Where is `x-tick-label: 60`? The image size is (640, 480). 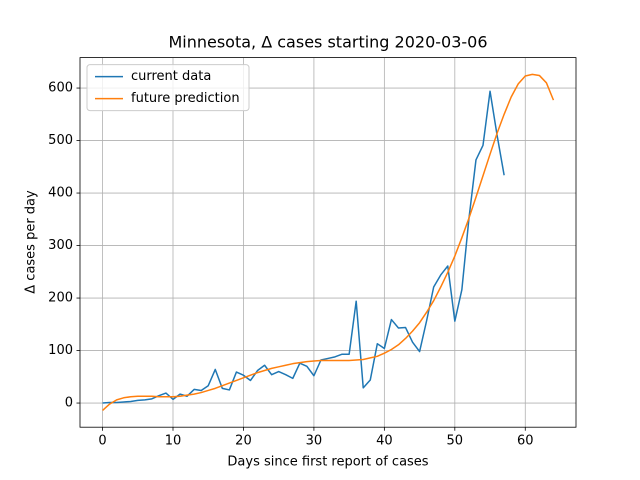
x-tick-label: 60 is located at coordinates (525, 441).